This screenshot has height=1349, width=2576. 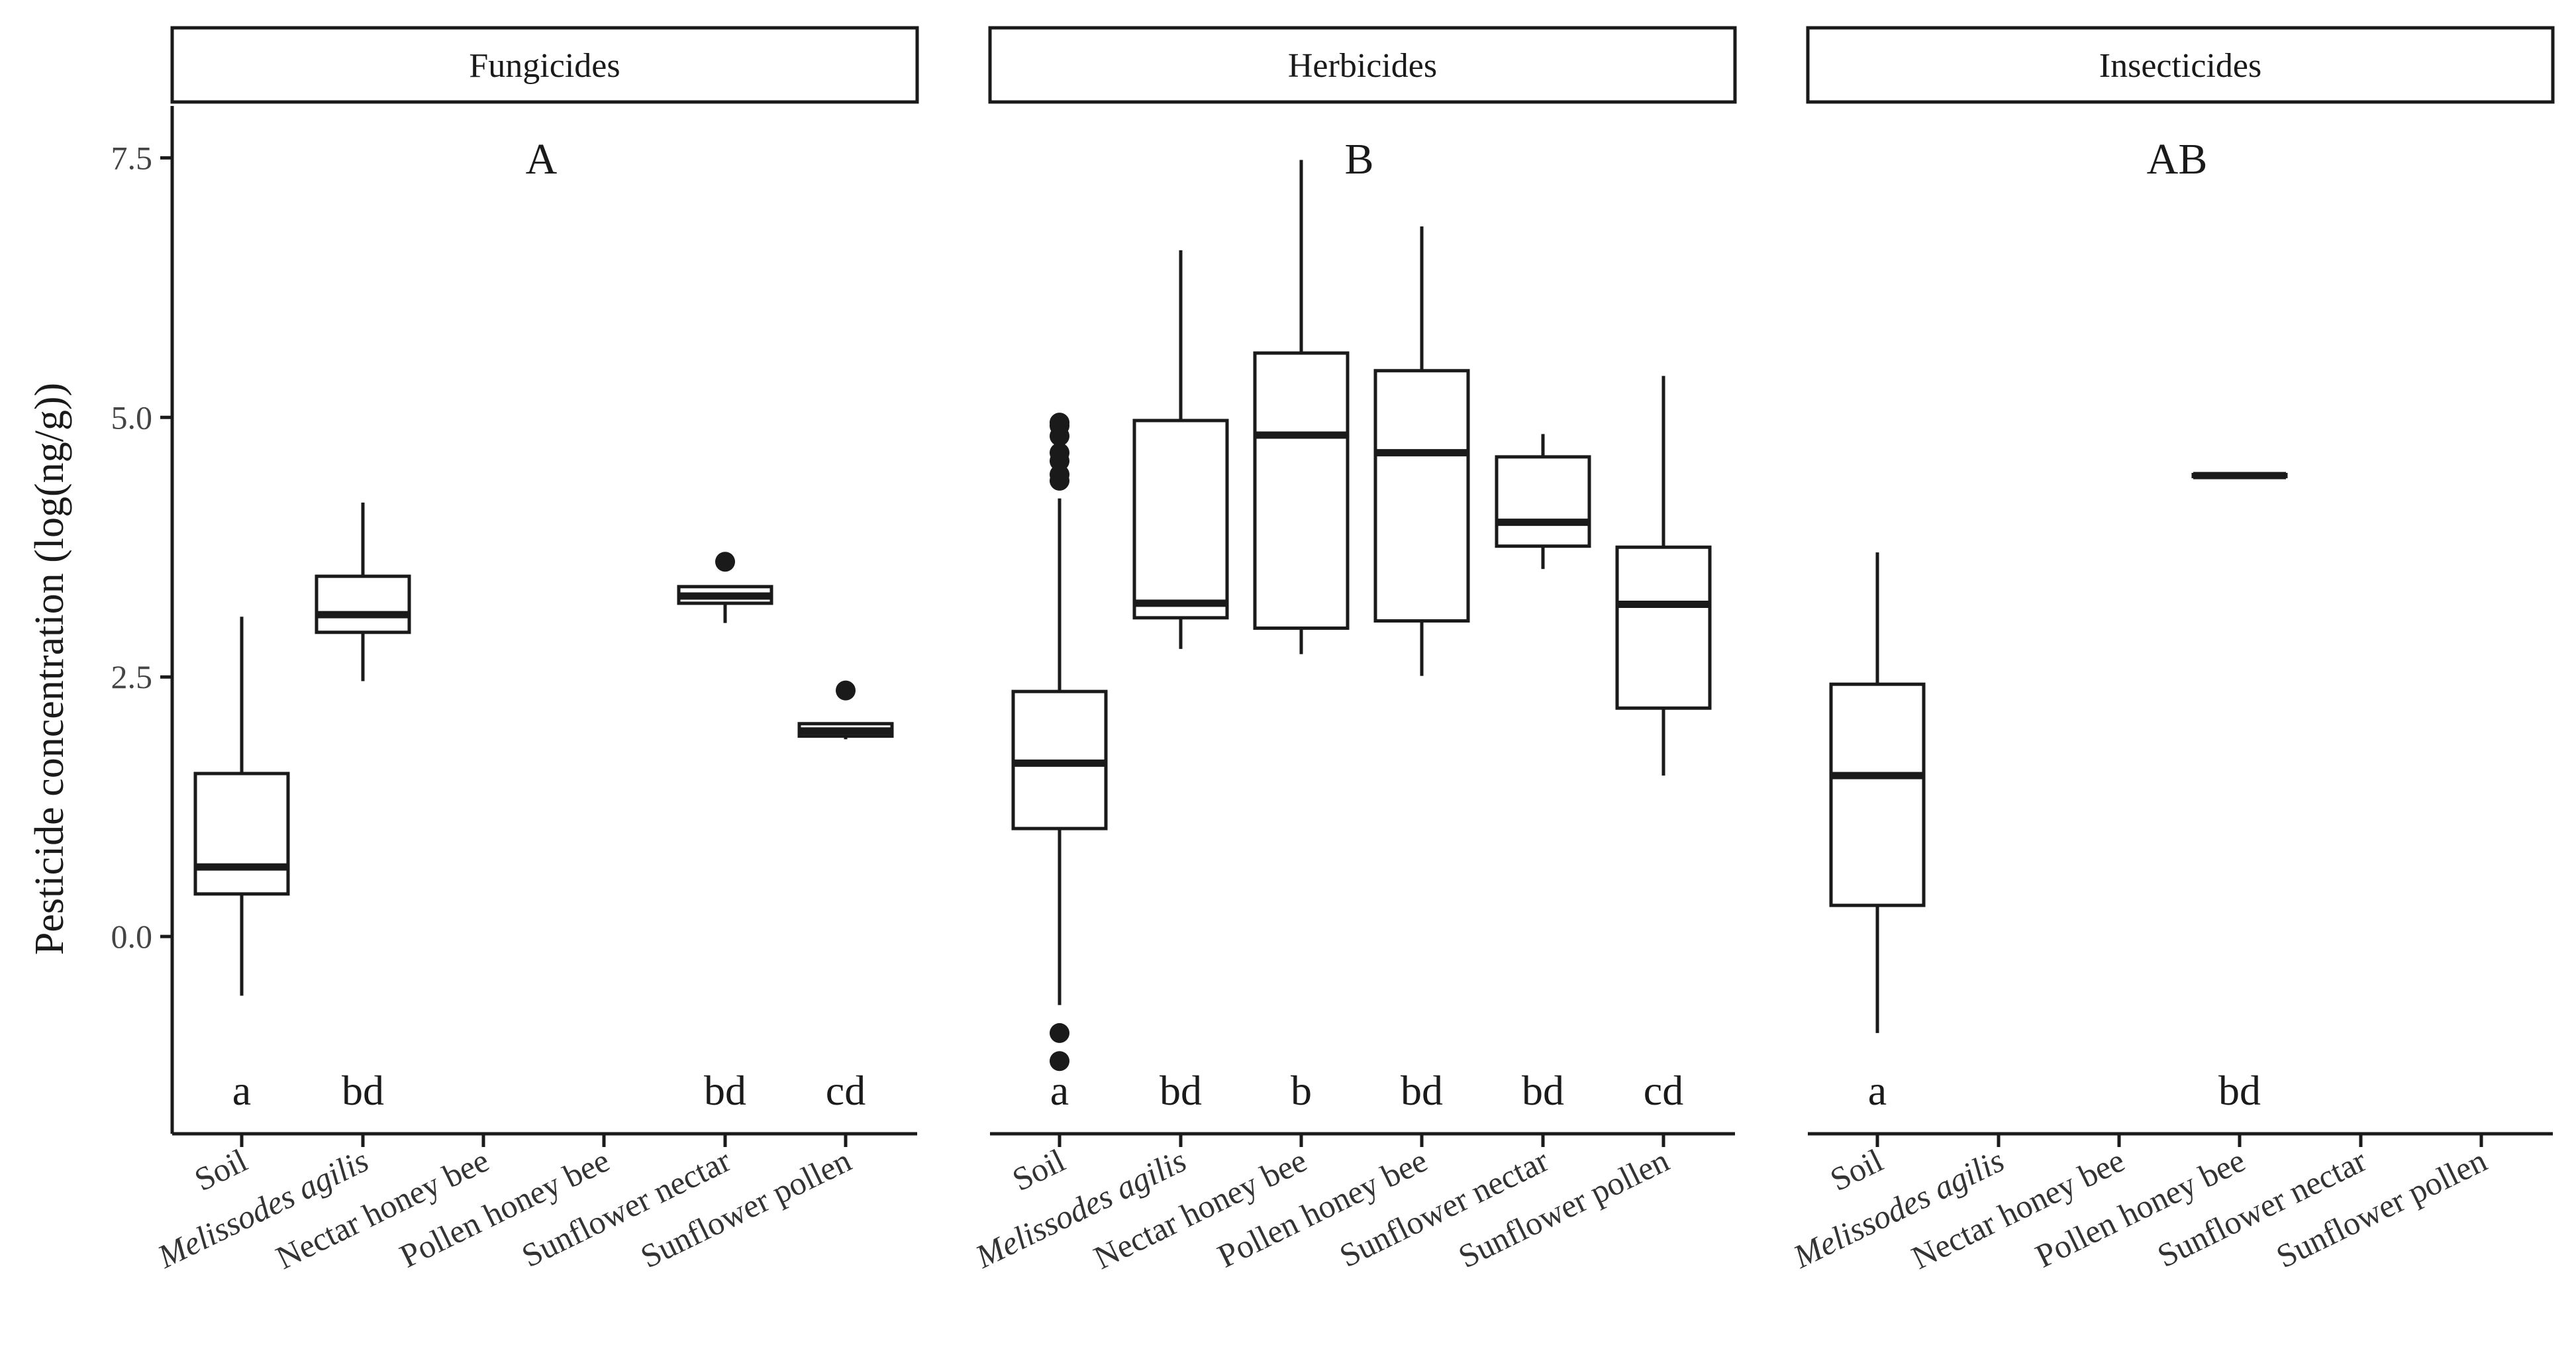 I want to click on facet-strip-title: Fungicides, so click(x=544, y=66).